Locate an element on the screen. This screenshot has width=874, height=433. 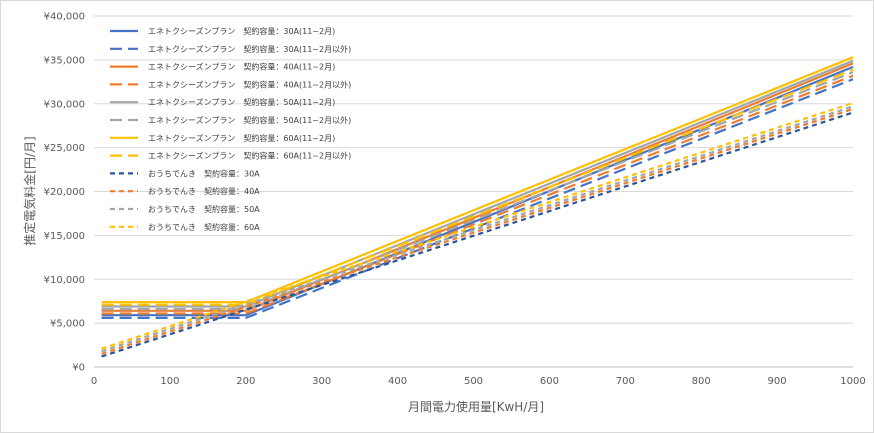
legend-label: エネトクシーズンプラン 契約容量：30A(11~2月) is located at coordinates (241, 31).